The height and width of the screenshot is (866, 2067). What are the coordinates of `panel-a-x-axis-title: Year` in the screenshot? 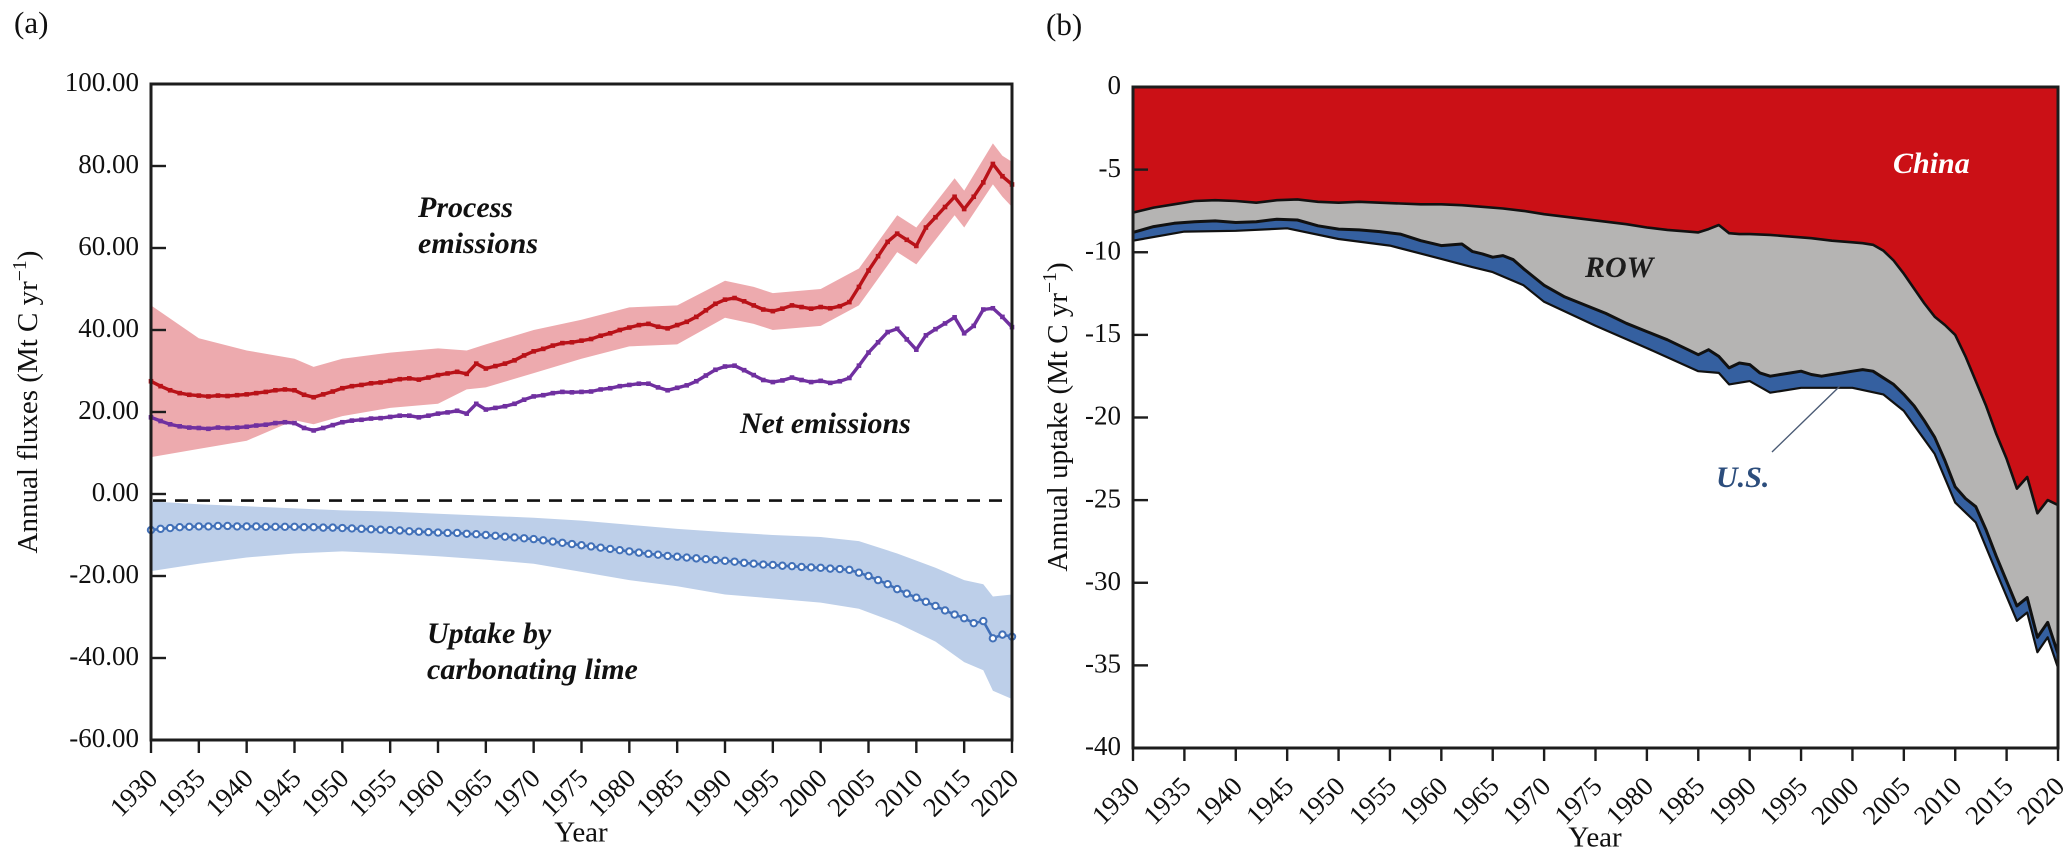 It's located at (581, 832).